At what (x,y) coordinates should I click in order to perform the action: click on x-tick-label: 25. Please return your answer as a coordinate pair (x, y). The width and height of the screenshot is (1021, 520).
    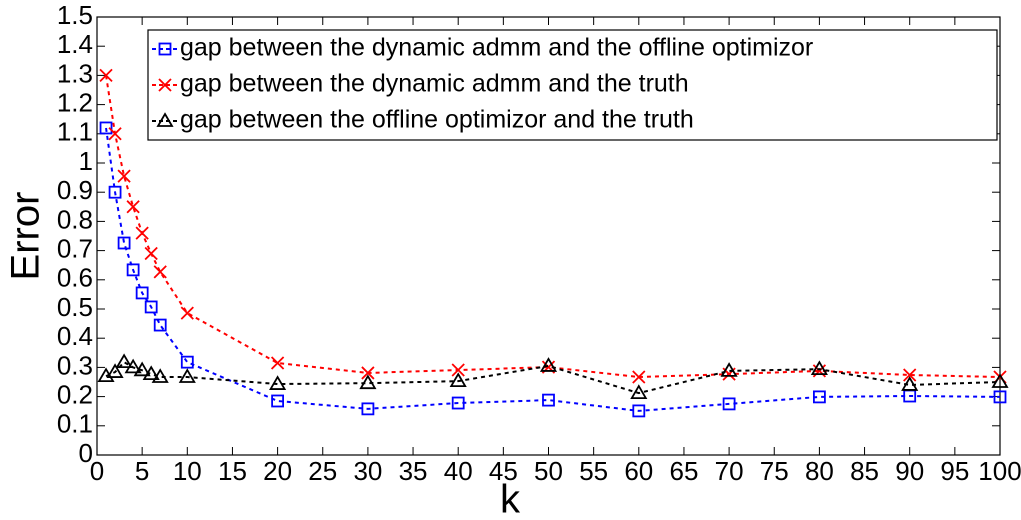
    Looking at the image, I should click on (322, 471).